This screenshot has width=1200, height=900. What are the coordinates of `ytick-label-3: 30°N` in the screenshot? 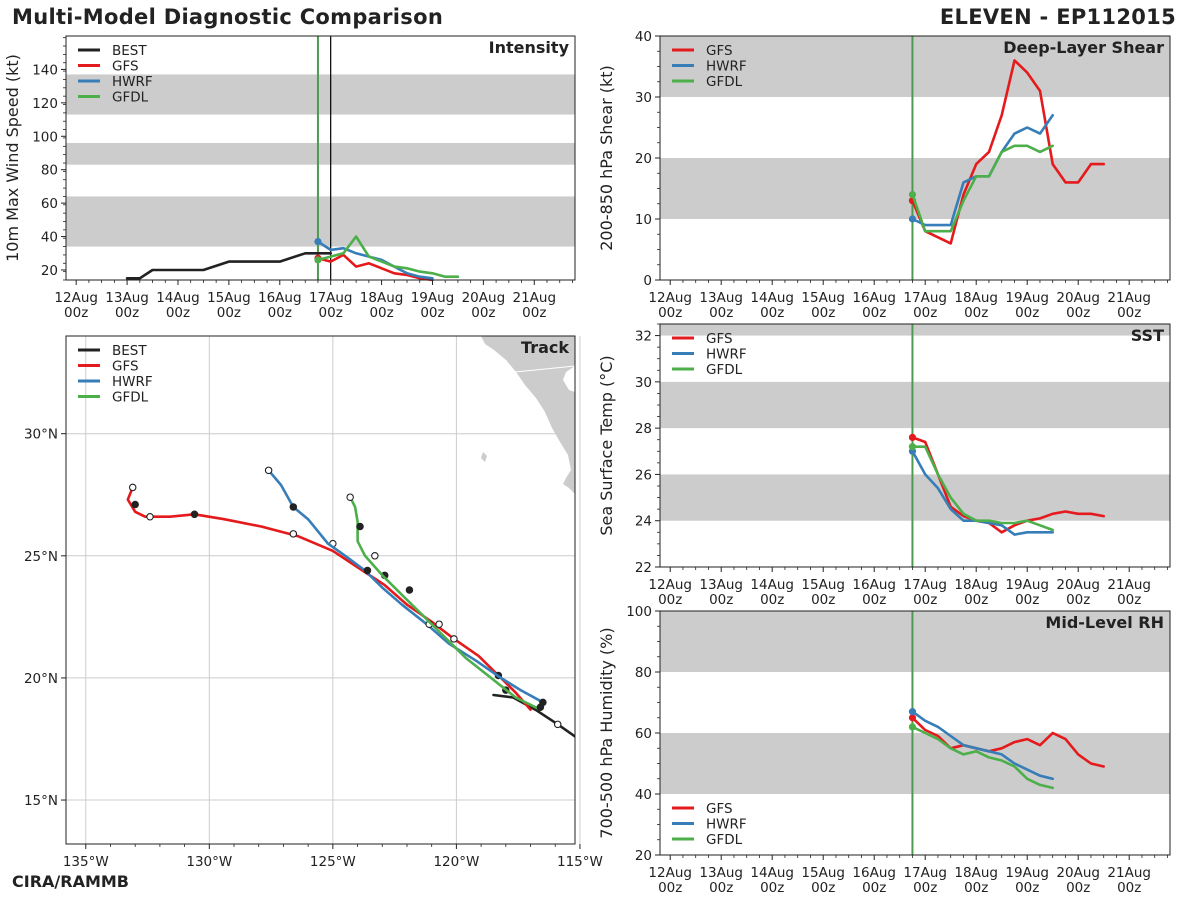 It's located at (41, 435).